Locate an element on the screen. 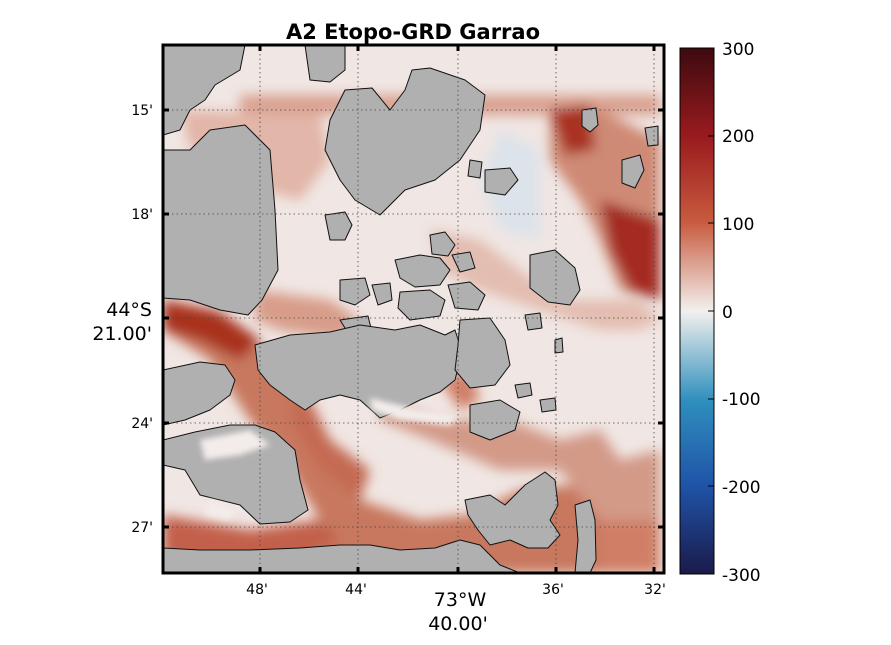  land-se-right is located at coordinates (585, 536).